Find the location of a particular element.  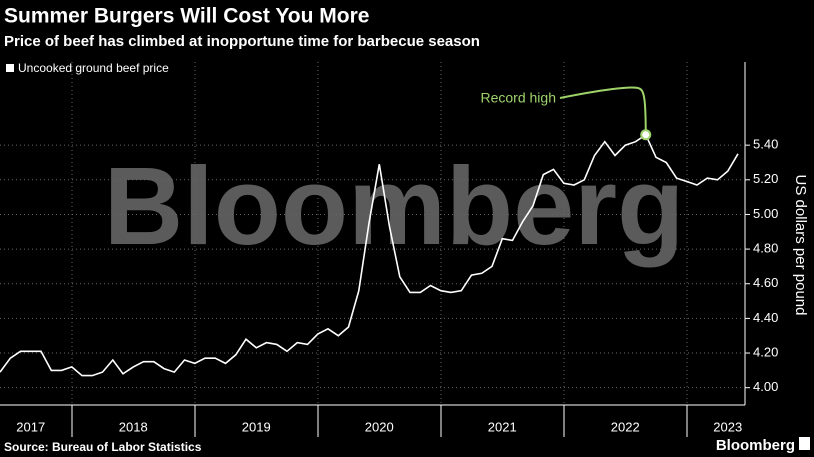

x-tick-label: 2020 is located at coordinates (379, 426).